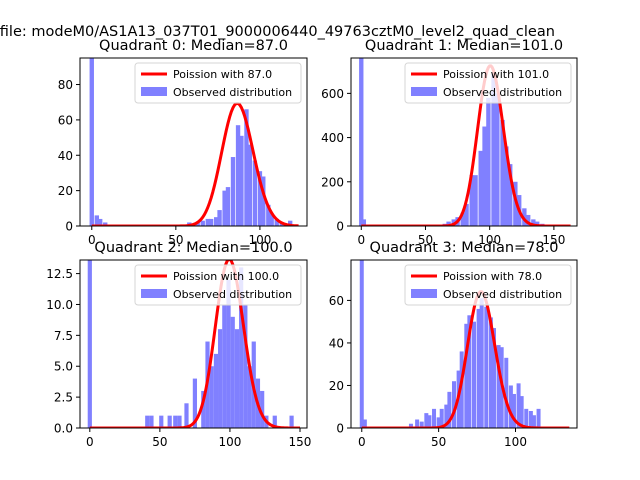 This screenshot has width=640, height=480. Describe the element at coordinates (218, 83) in the screenshot. I see `legend: Poission with 87.0 Observed distribution` at that location.